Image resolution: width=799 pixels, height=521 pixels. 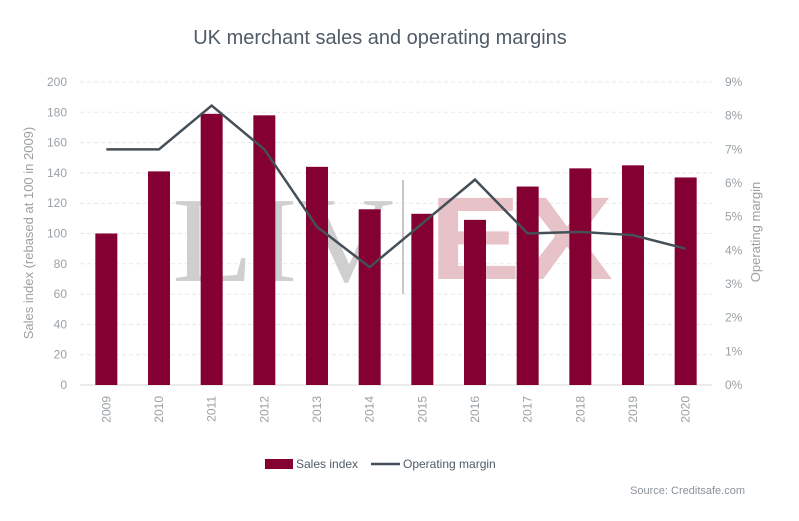 What do you see at coordinates (279, 464) in the screenshot?
I see `legend-swatch-sales` at bounding box center [279, 464].